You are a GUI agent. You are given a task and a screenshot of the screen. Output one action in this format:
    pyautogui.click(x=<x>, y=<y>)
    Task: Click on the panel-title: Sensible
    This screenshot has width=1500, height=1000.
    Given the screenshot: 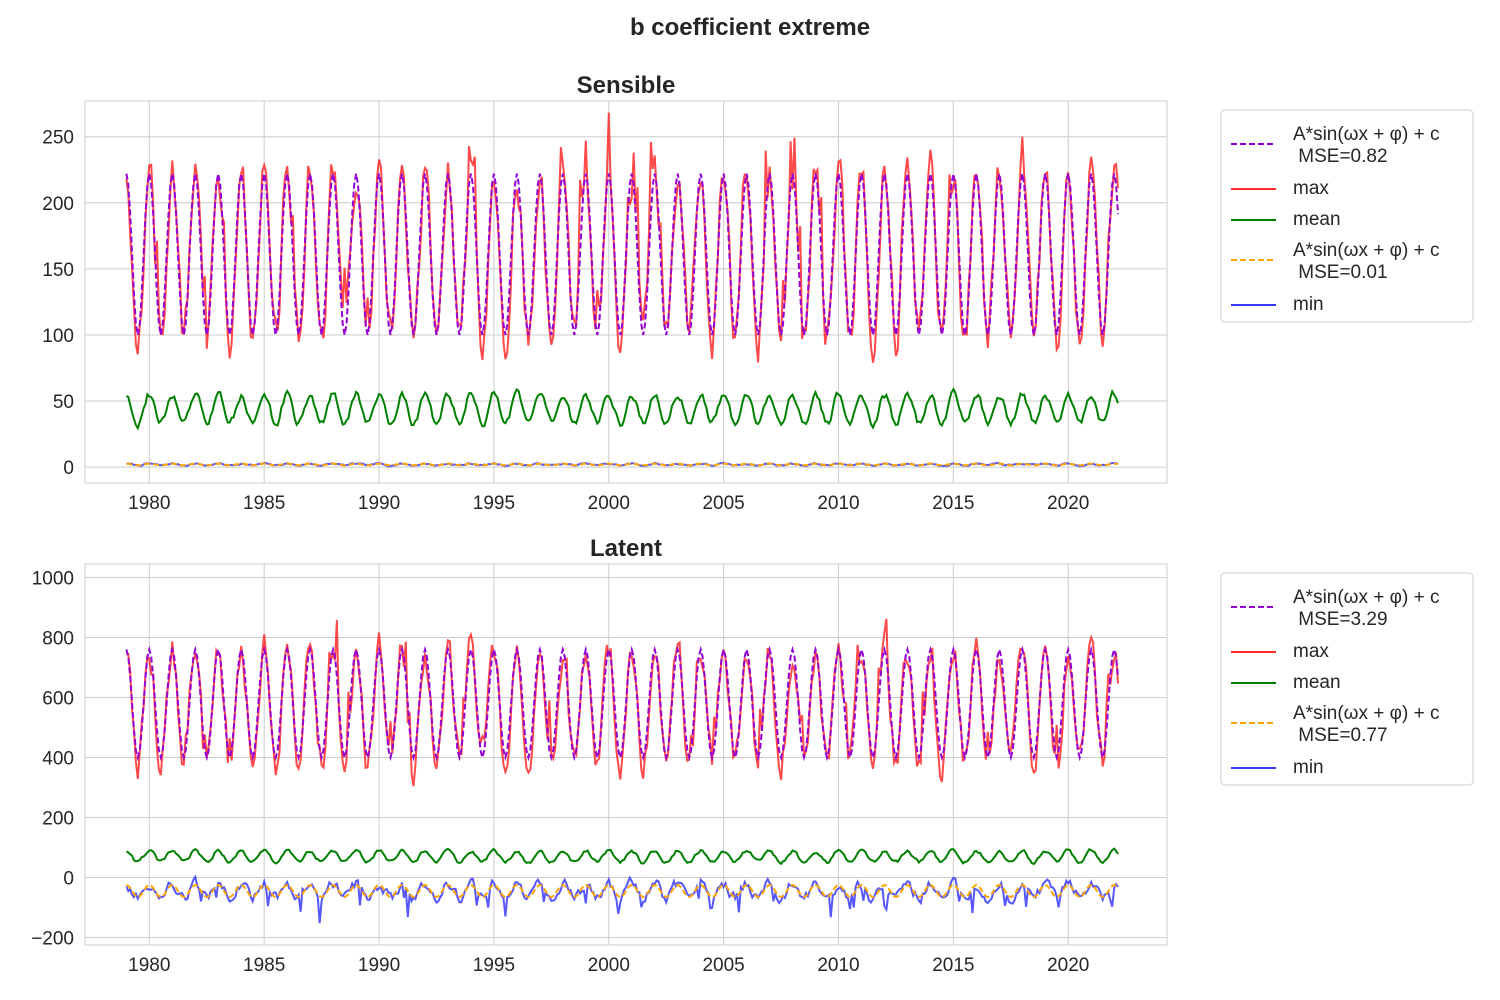 What is the action you would take?
    pyautogui.click(x=626, y=85)
    